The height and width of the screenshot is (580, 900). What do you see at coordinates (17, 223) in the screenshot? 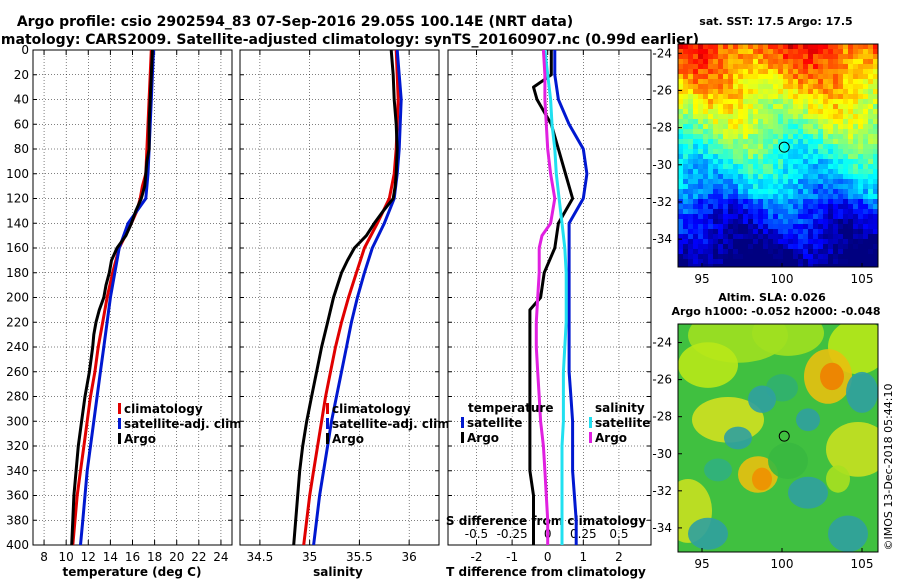
I see `depth-tick-label: 140` at bounding box center [17, 223].